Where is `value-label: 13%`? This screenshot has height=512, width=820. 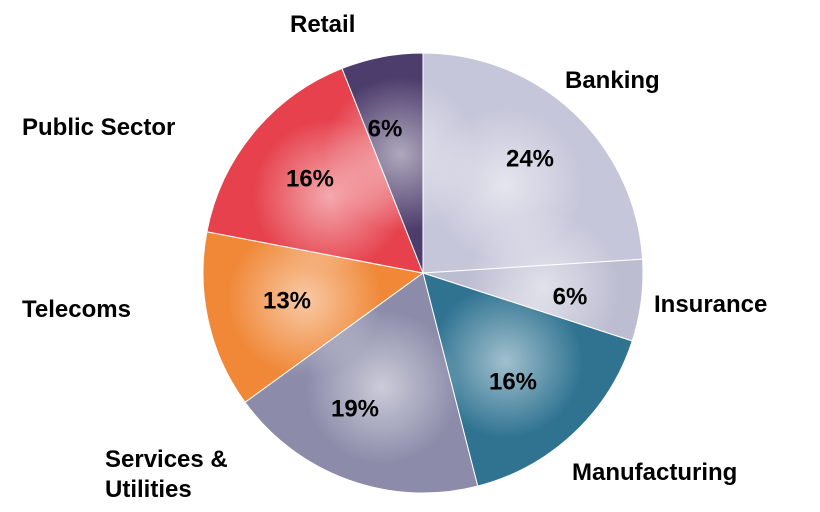 value-label: 13% is located at coordinates (287, 300).